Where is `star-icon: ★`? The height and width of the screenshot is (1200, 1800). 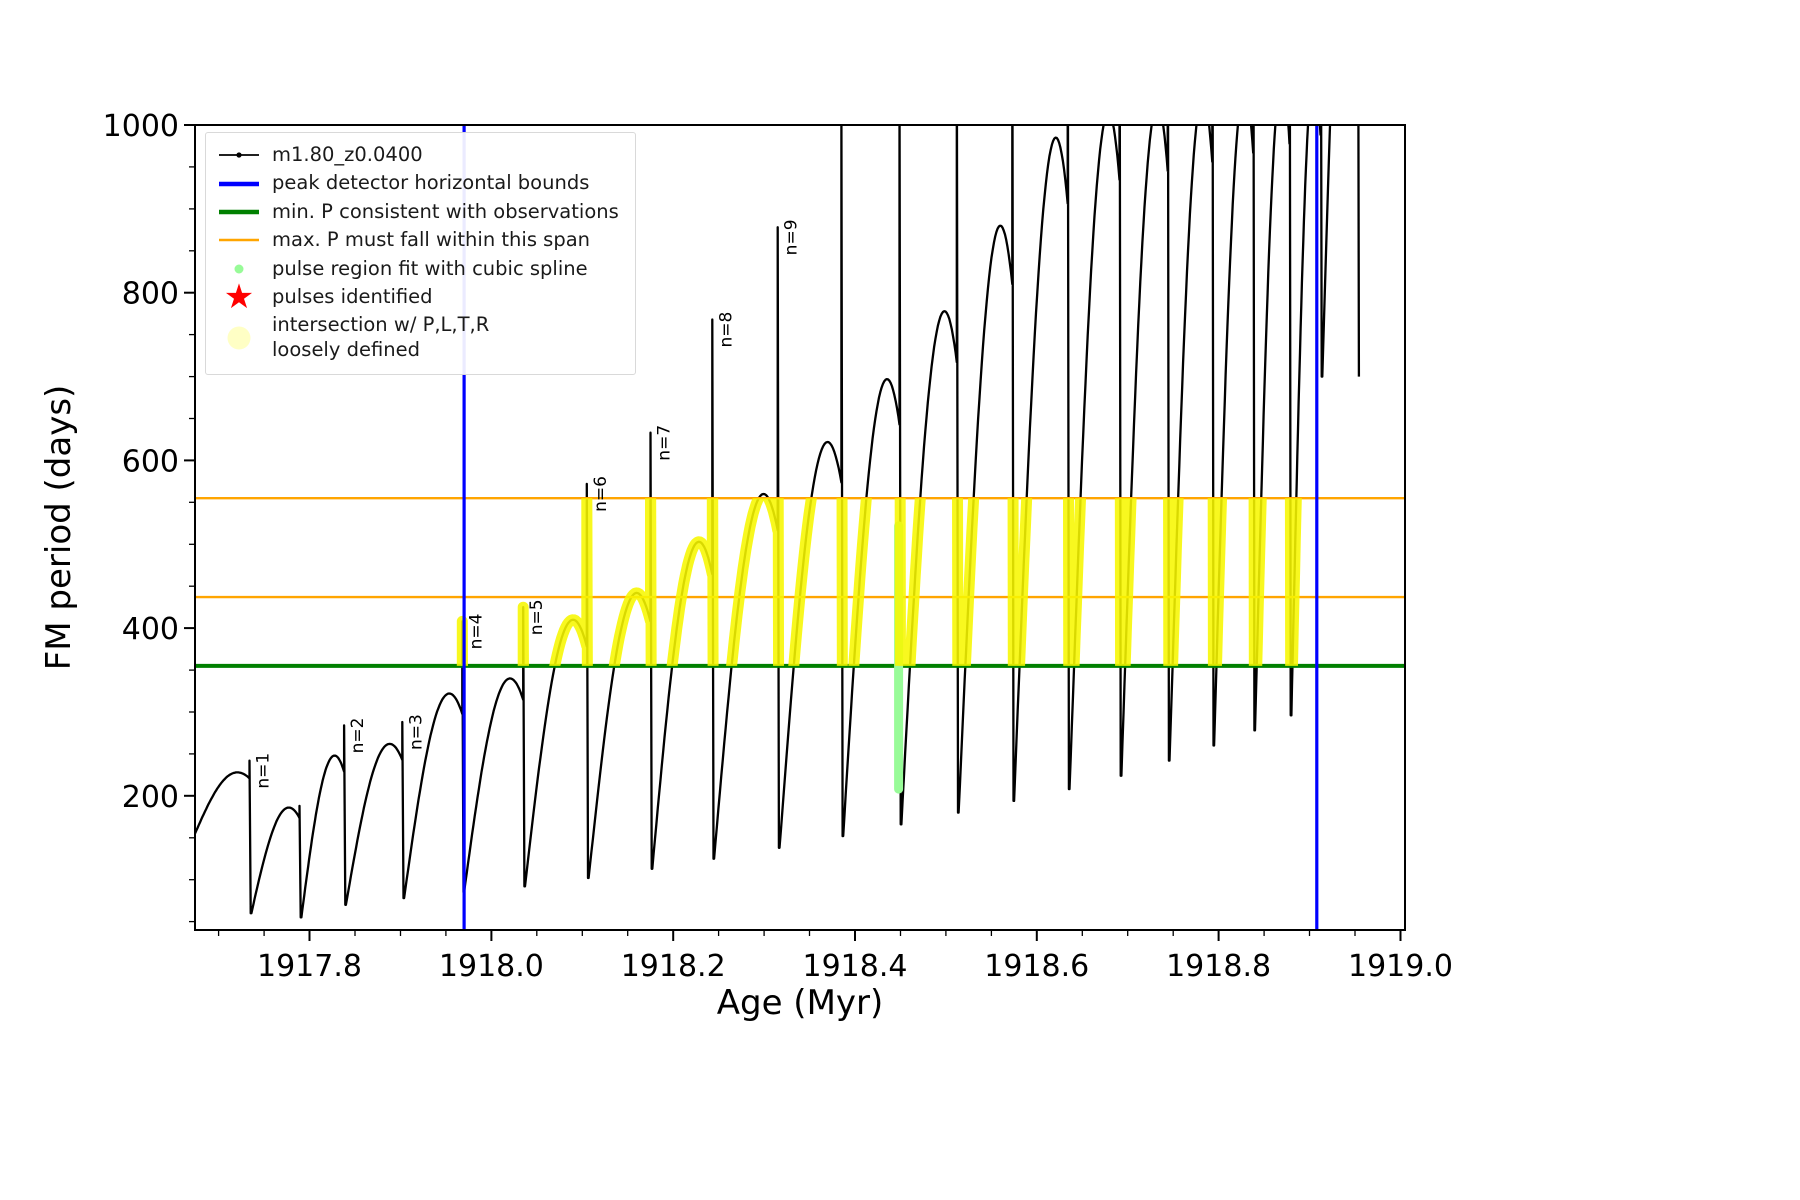 star-icon: ★ is located at coordinates (239, 297).